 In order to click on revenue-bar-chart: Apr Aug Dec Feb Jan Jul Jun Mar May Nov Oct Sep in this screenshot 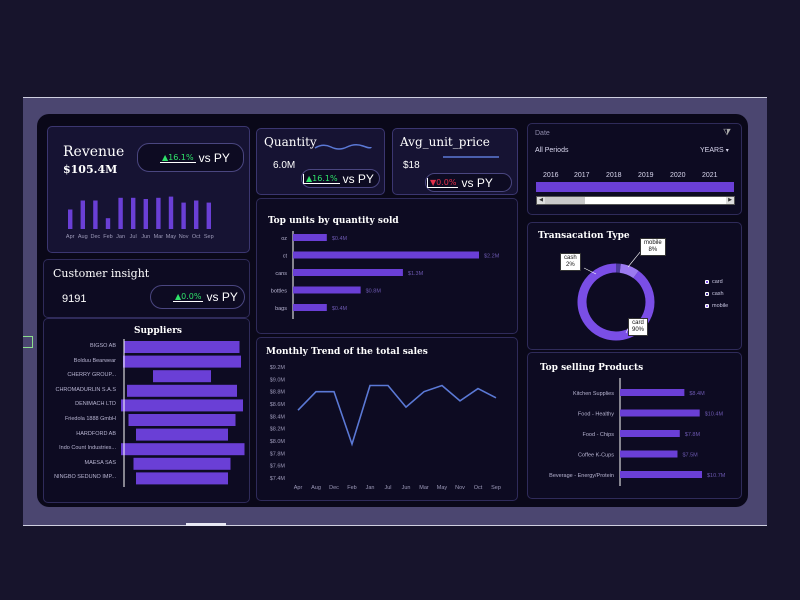, I will do `click(140, 218)`.